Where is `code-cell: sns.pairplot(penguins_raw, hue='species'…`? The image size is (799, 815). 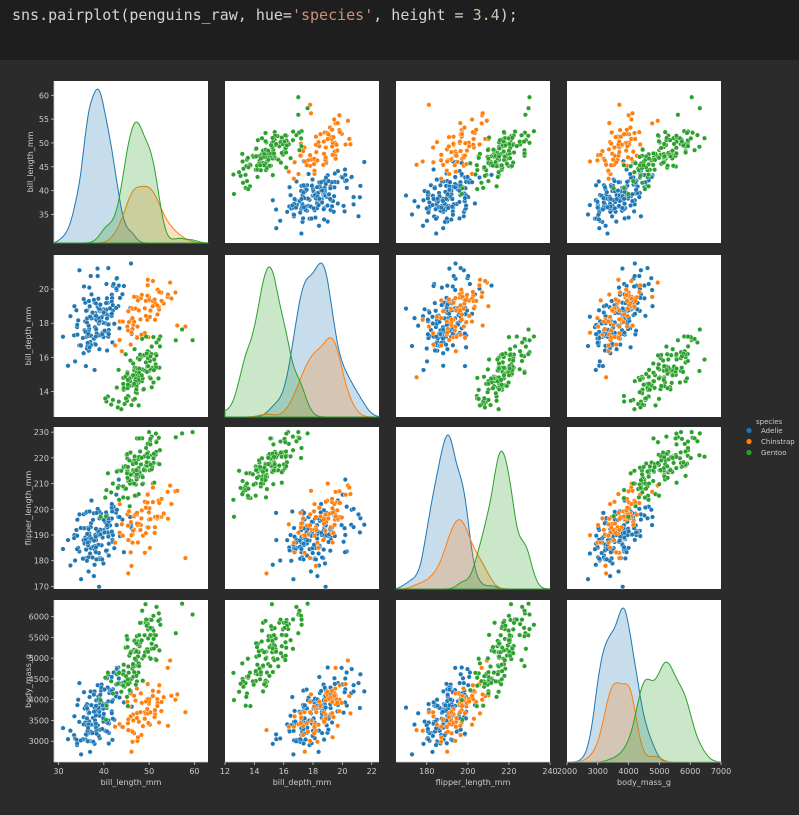
code-cell: sns.pairplot(penguins_raw, hue='species'… is located at coordinates (399, 30).